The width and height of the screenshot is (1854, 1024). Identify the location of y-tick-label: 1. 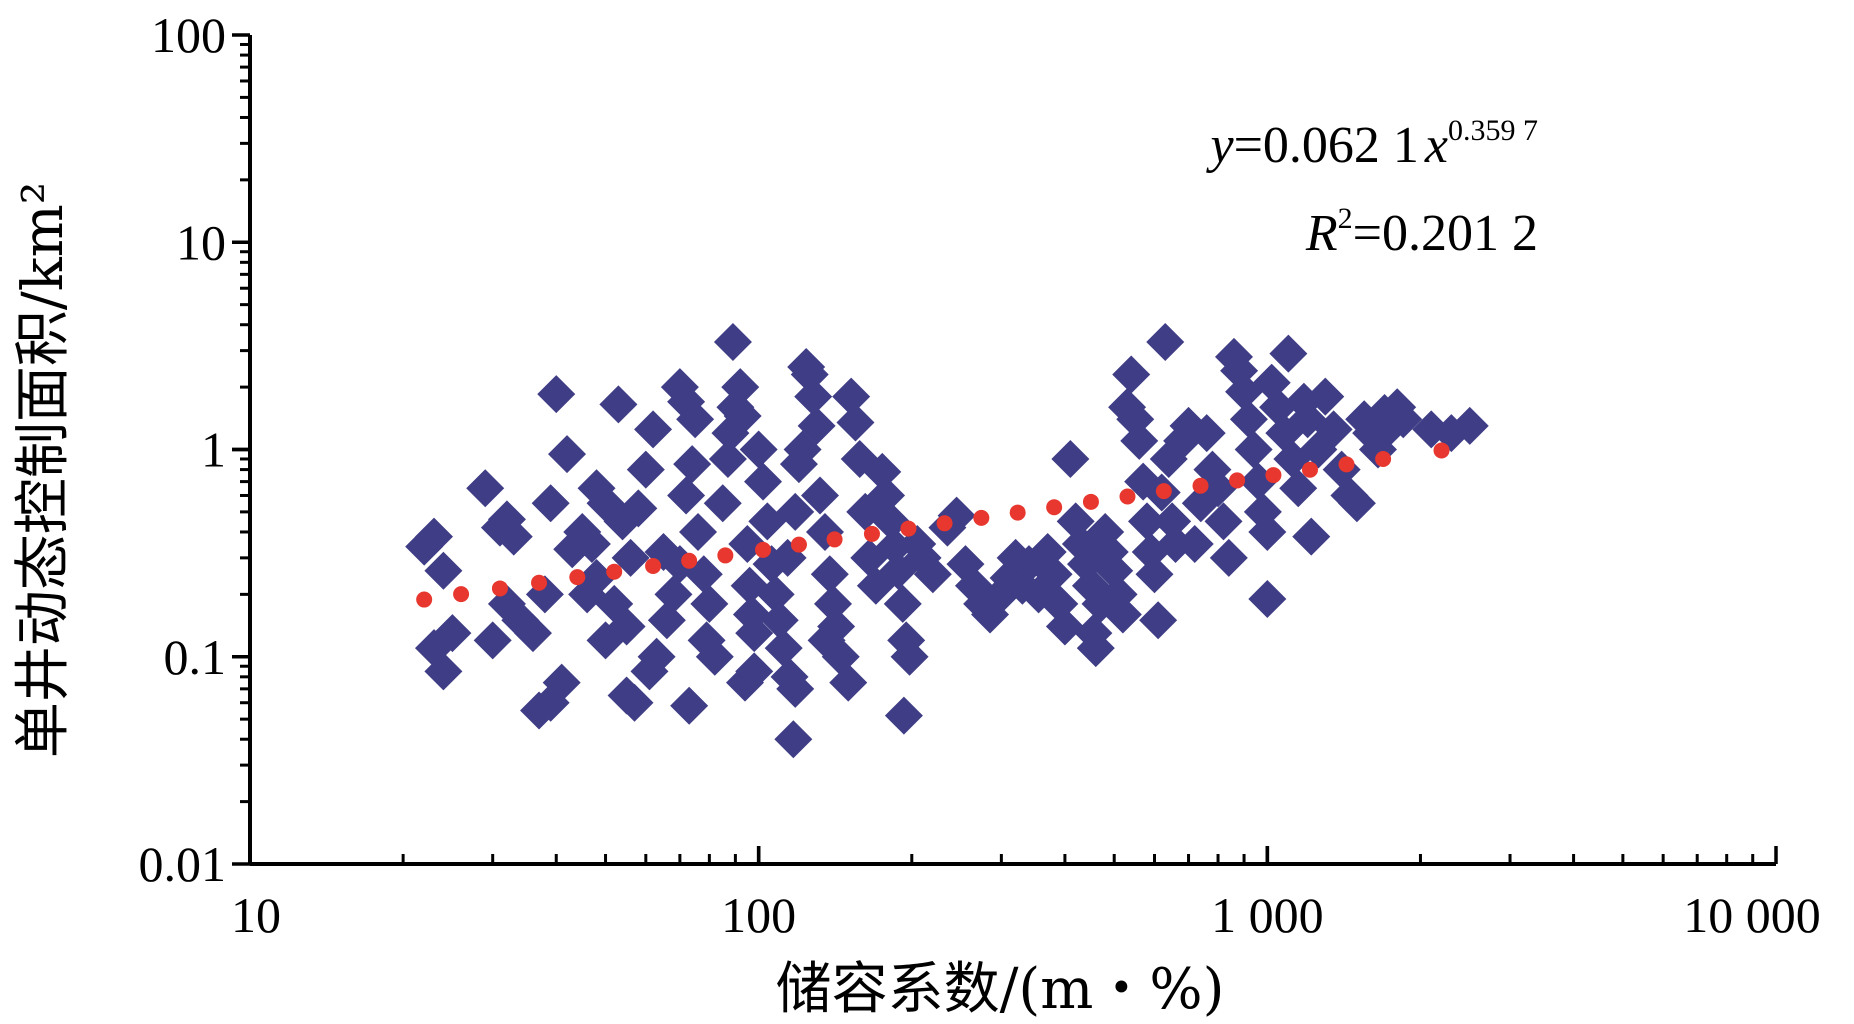
(213, 450).